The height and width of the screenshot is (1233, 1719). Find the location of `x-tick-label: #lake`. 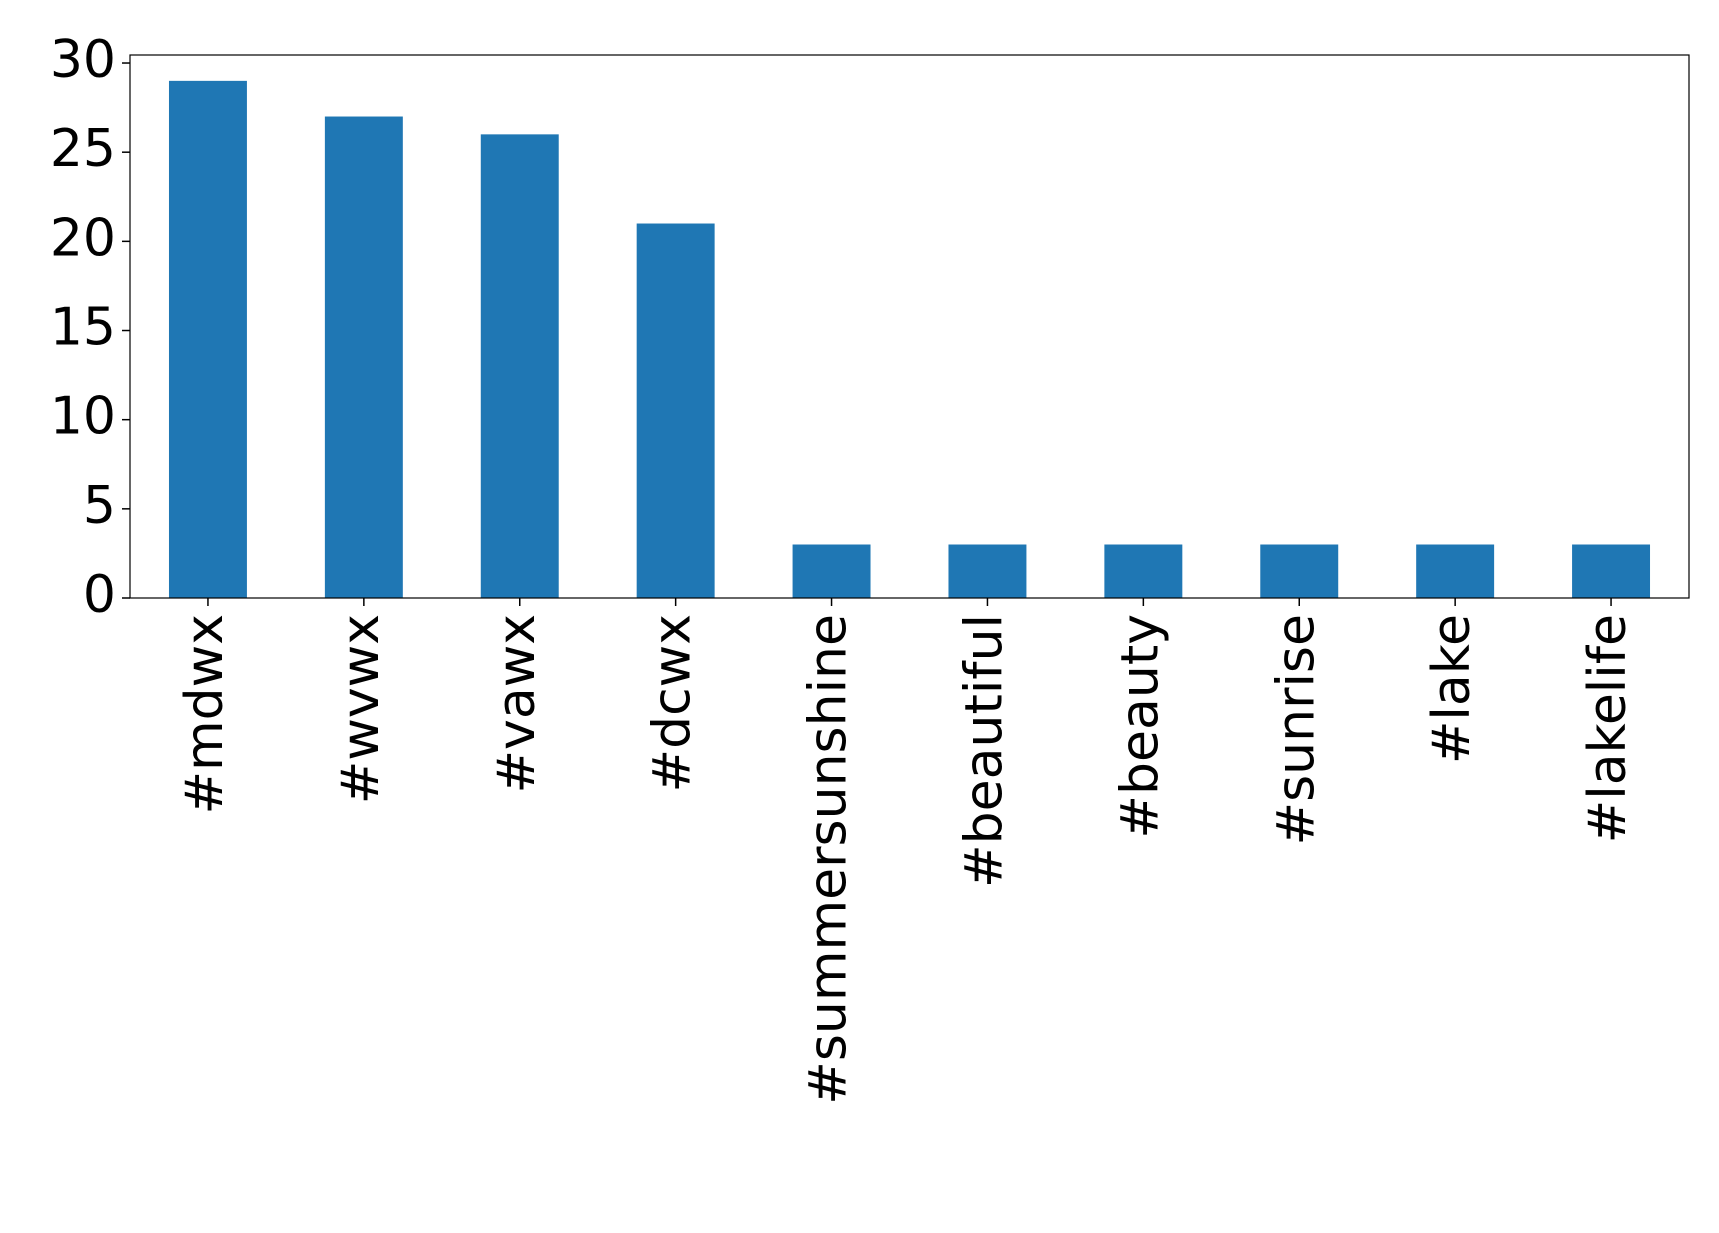

x-tick-label: #lake is located at coordinates (1452, 689).